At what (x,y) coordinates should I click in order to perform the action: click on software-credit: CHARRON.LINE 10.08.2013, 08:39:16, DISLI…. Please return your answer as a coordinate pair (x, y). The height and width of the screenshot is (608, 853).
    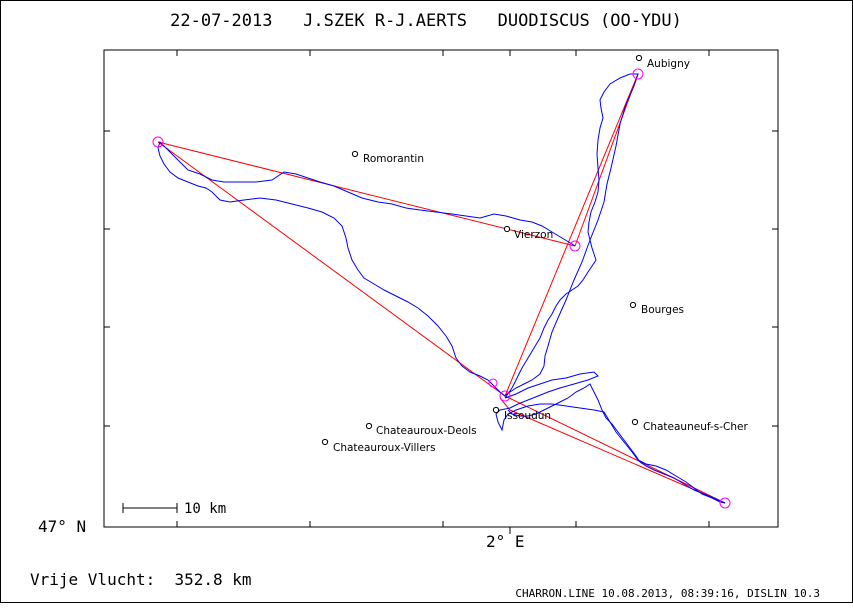
    Looking at the image, I should click on (667, 593).